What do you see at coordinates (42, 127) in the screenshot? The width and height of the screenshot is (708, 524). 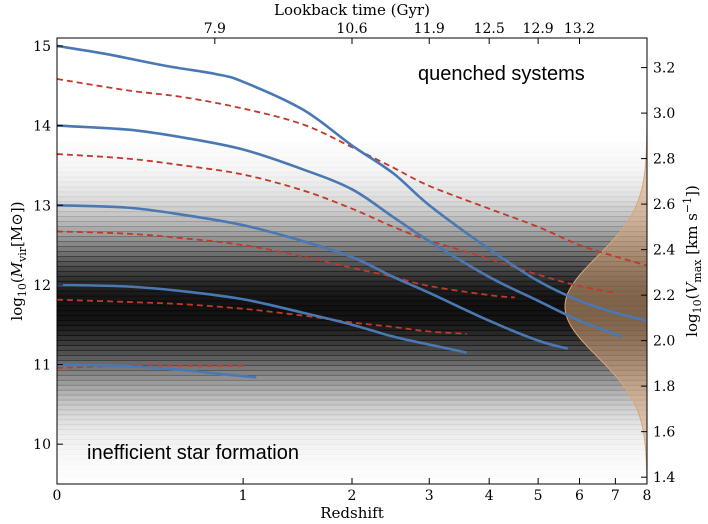 I see `left-tick-label: 14` at bounding box center [42, 127].